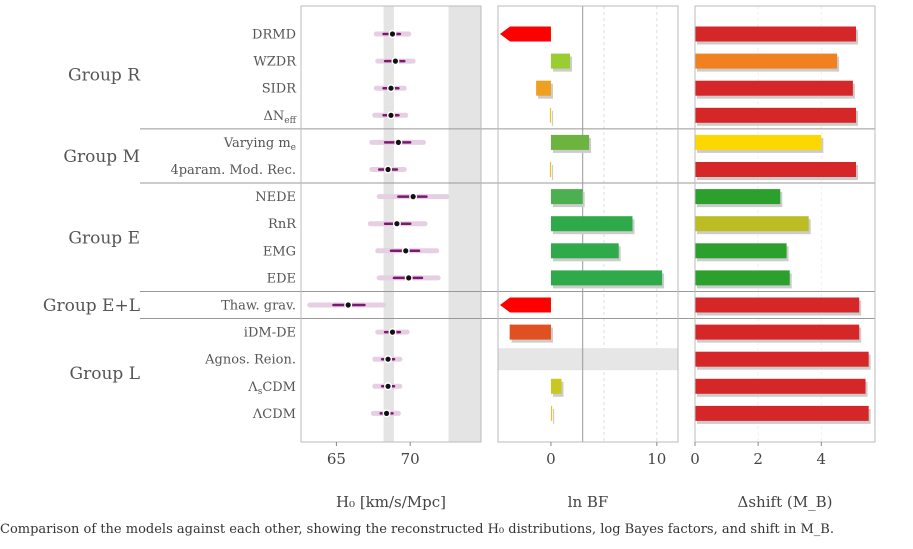 This screenshot has height=549, width=913. What do you see at coordinates (758, 459) in the screenshot?
I see `shift-tick-label: 2` at bounding box center [758, 459].